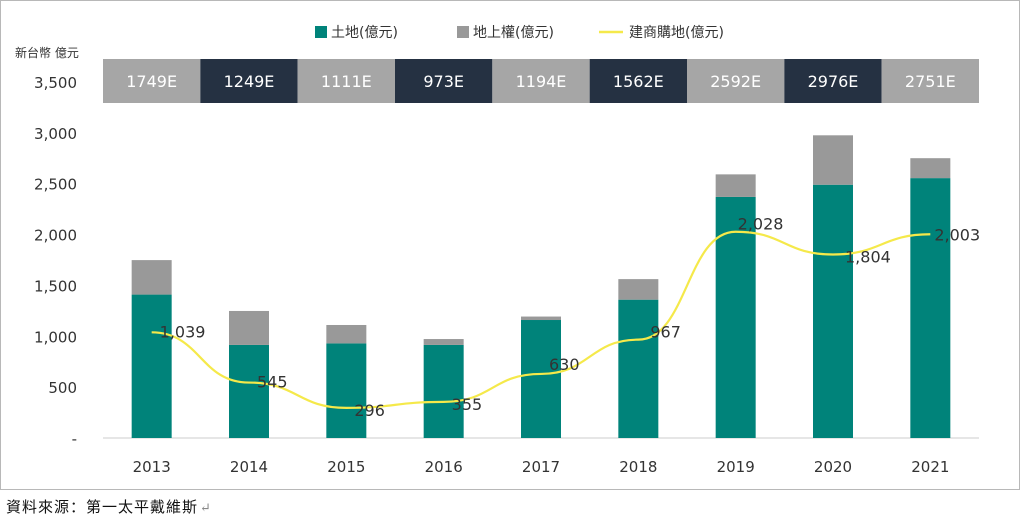 The height and width of the screenshot is (527, 1024). Describe the element at coordinates (736, 467) in the screenshot. I see `x-tick-label: 2019` at that location.